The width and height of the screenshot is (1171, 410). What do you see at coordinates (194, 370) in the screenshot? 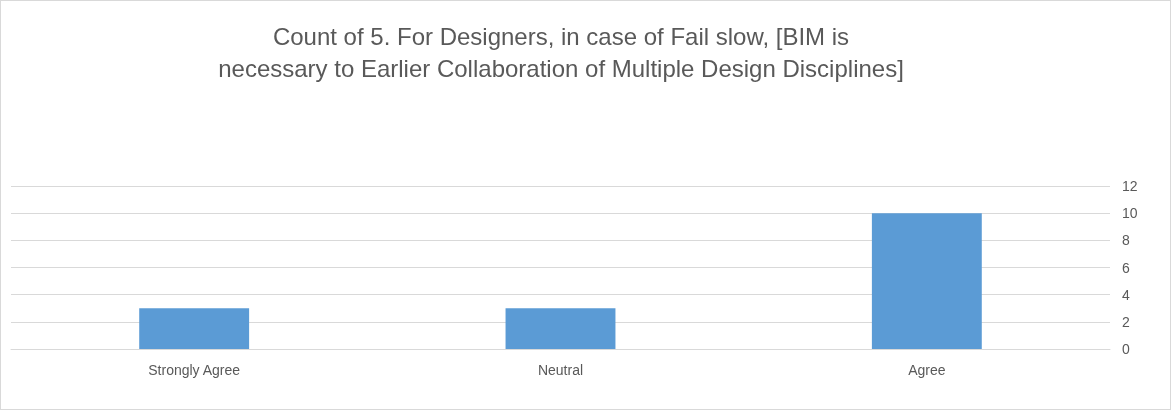
I see `x-tick-label: Strongly Agree` at bounding box center [194, 370].